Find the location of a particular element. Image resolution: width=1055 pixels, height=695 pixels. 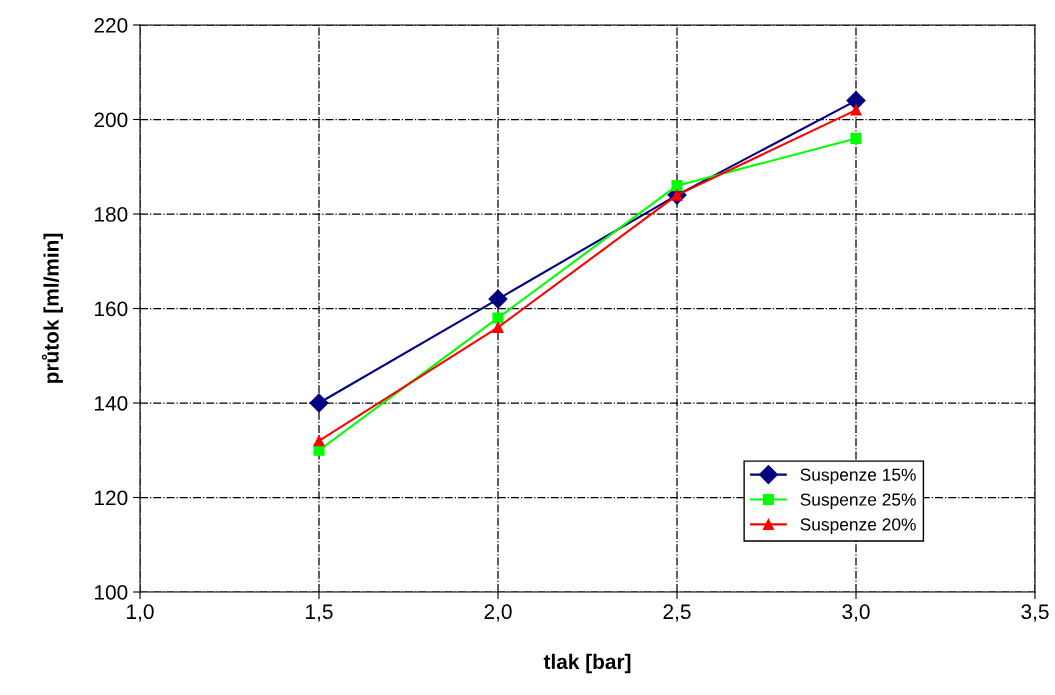

x-tick-label: 3,0 is located at coordinates (856, 613).